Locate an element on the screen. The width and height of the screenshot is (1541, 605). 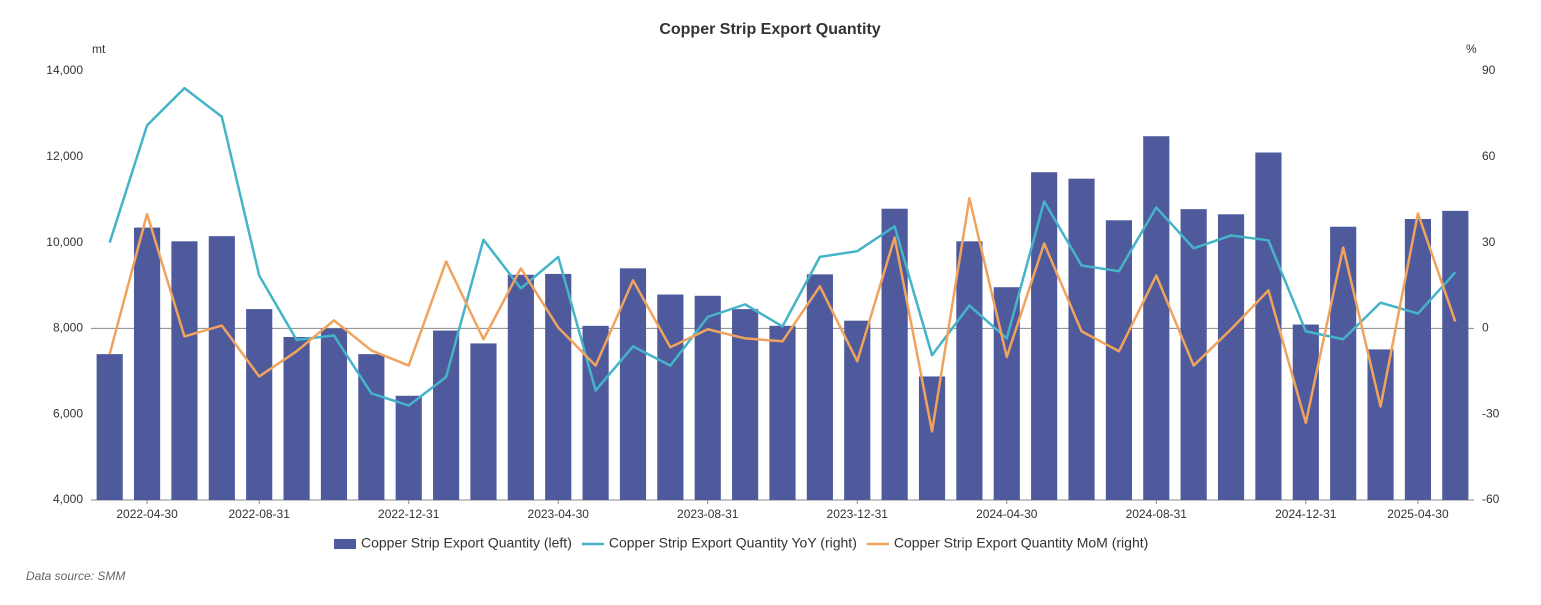
legend-label: Copper Strip Export Quantity (left) is located at coordinates (466, 543).